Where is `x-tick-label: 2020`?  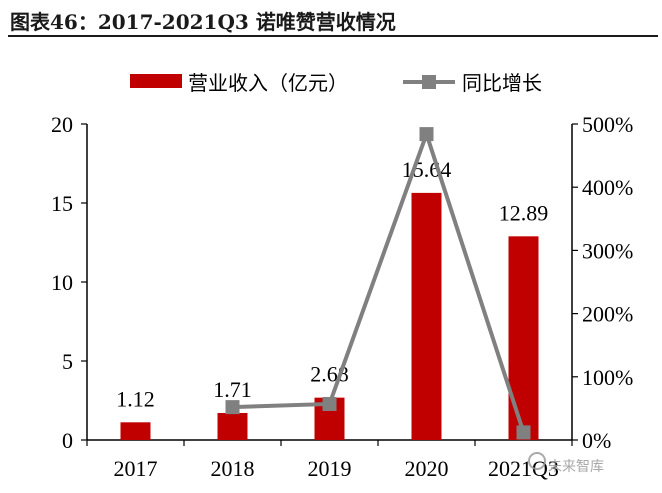
x-tick-label: 2020 is located at coordinates (427, 468).